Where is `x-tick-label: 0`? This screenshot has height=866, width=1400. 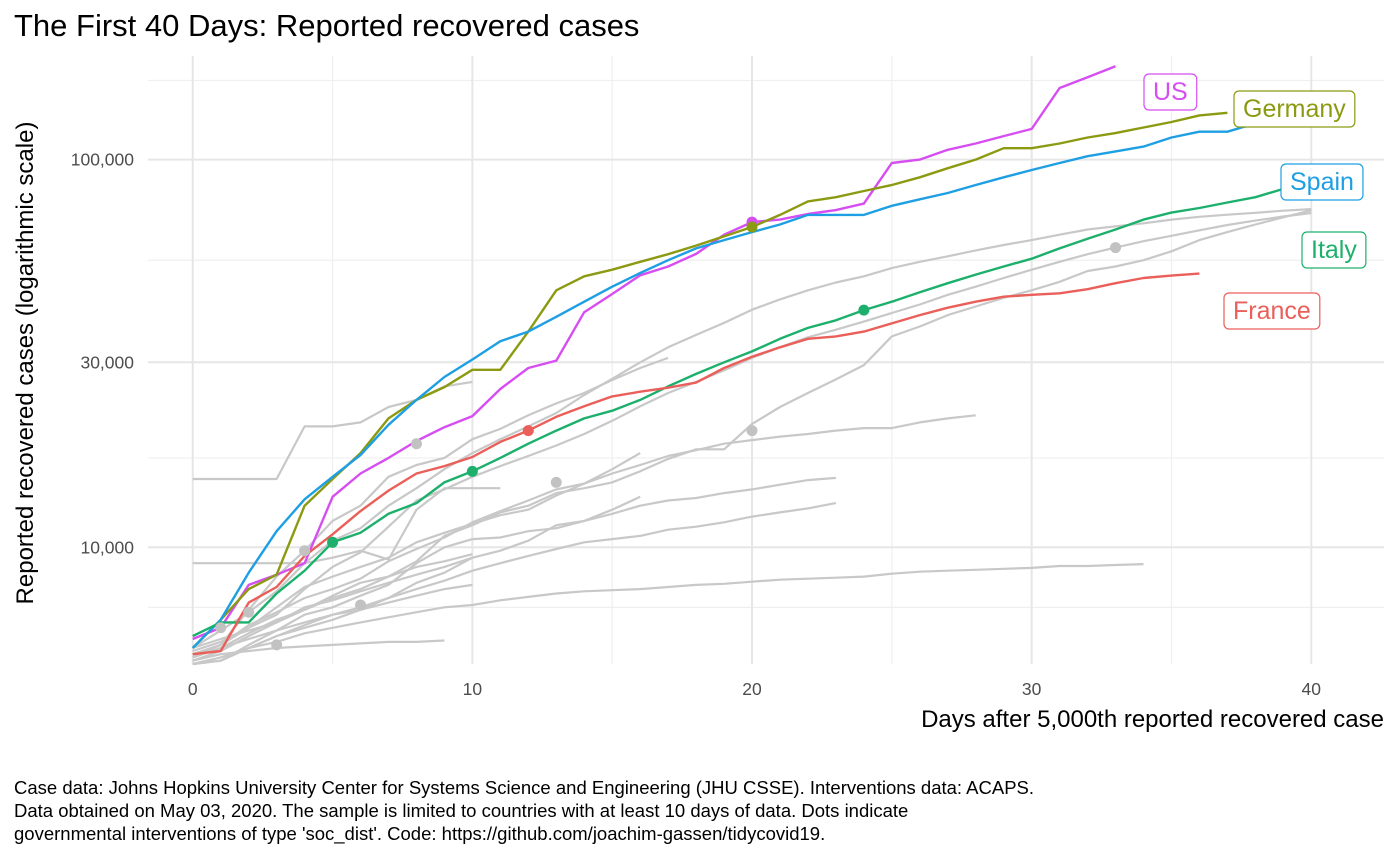 x-tick-label: 0 is located at coordinates (193, 689).